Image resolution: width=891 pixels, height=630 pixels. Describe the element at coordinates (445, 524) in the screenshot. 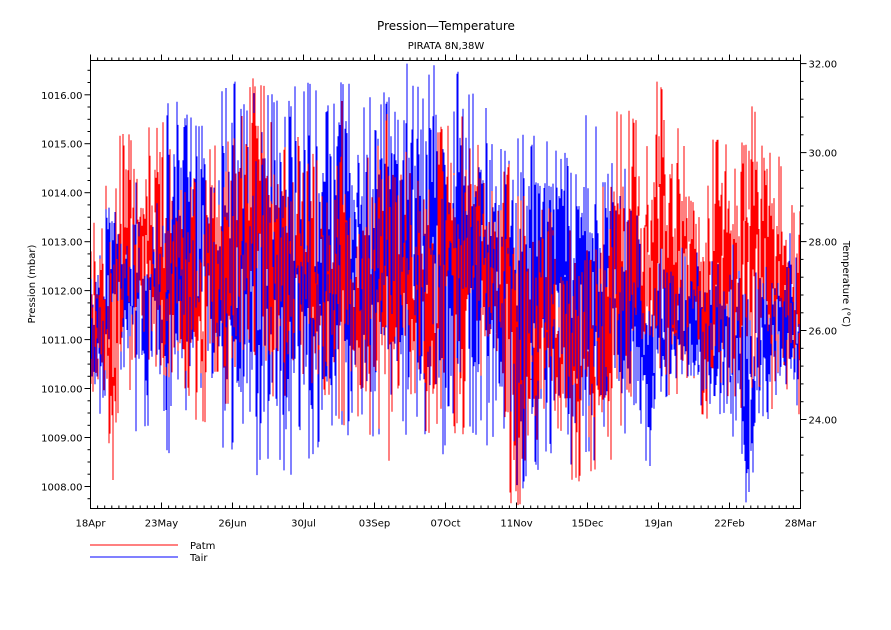

I see `x-tick-label: 07Oct` at that location.